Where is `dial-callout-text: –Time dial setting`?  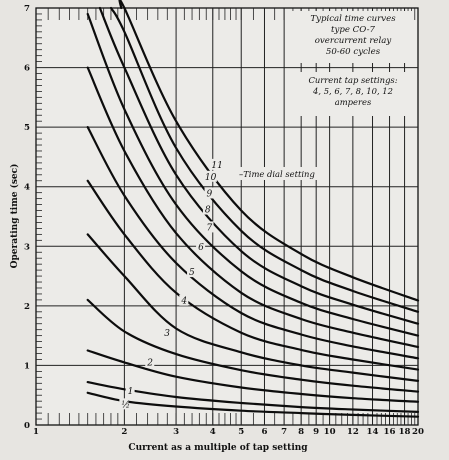
dial-callout-text: –Time dial setting is located at coordinates (277, 174).